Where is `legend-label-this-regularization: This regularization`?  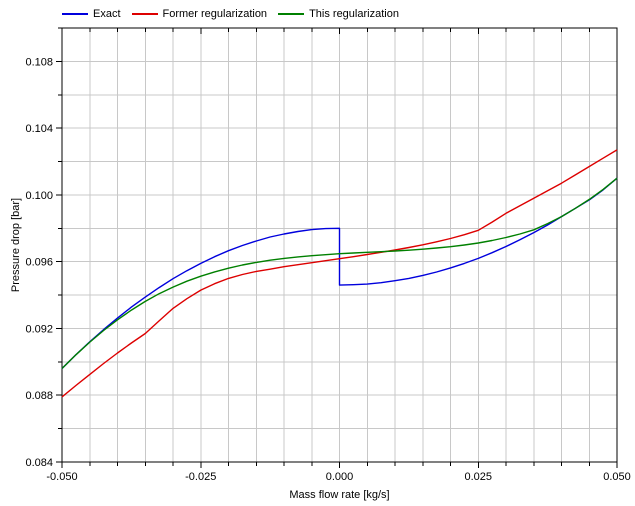 legend-label-this-regularization: This regularization is located at coordinates (354, 14).